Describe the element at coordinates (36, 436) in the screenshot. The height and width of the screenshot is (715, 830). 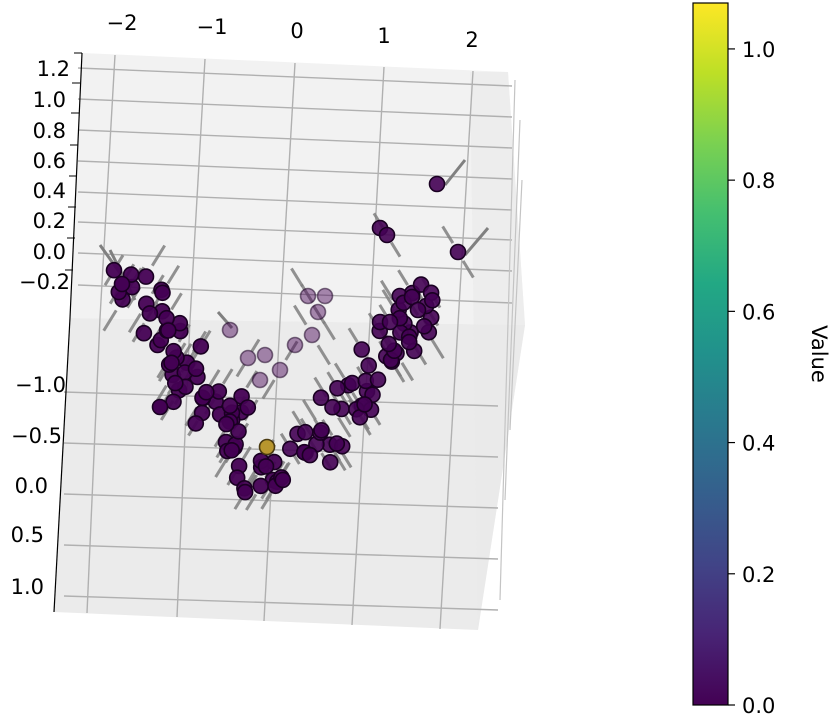
I see `y-tick-label: −0.5` at that location.